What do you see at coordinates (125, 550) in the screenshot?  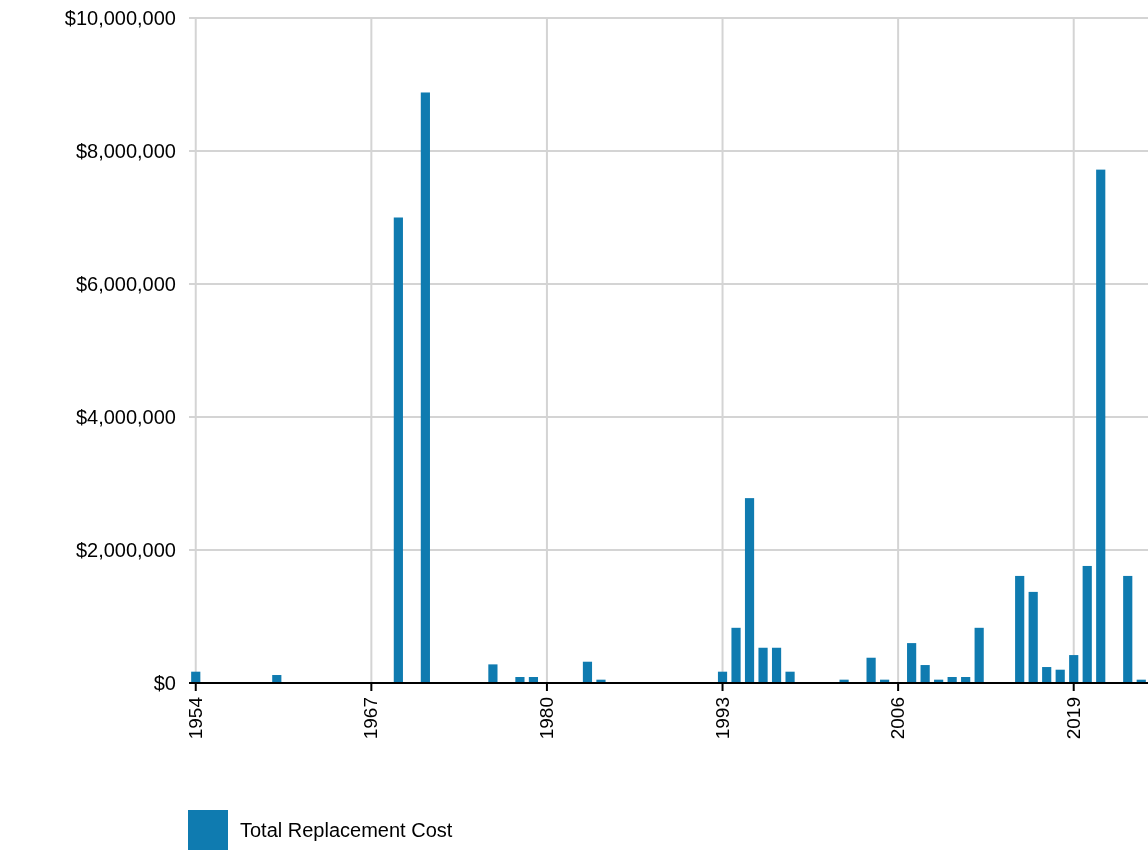 I see `y-tick-label: $2,000,000` at bounding box center [125, 550].